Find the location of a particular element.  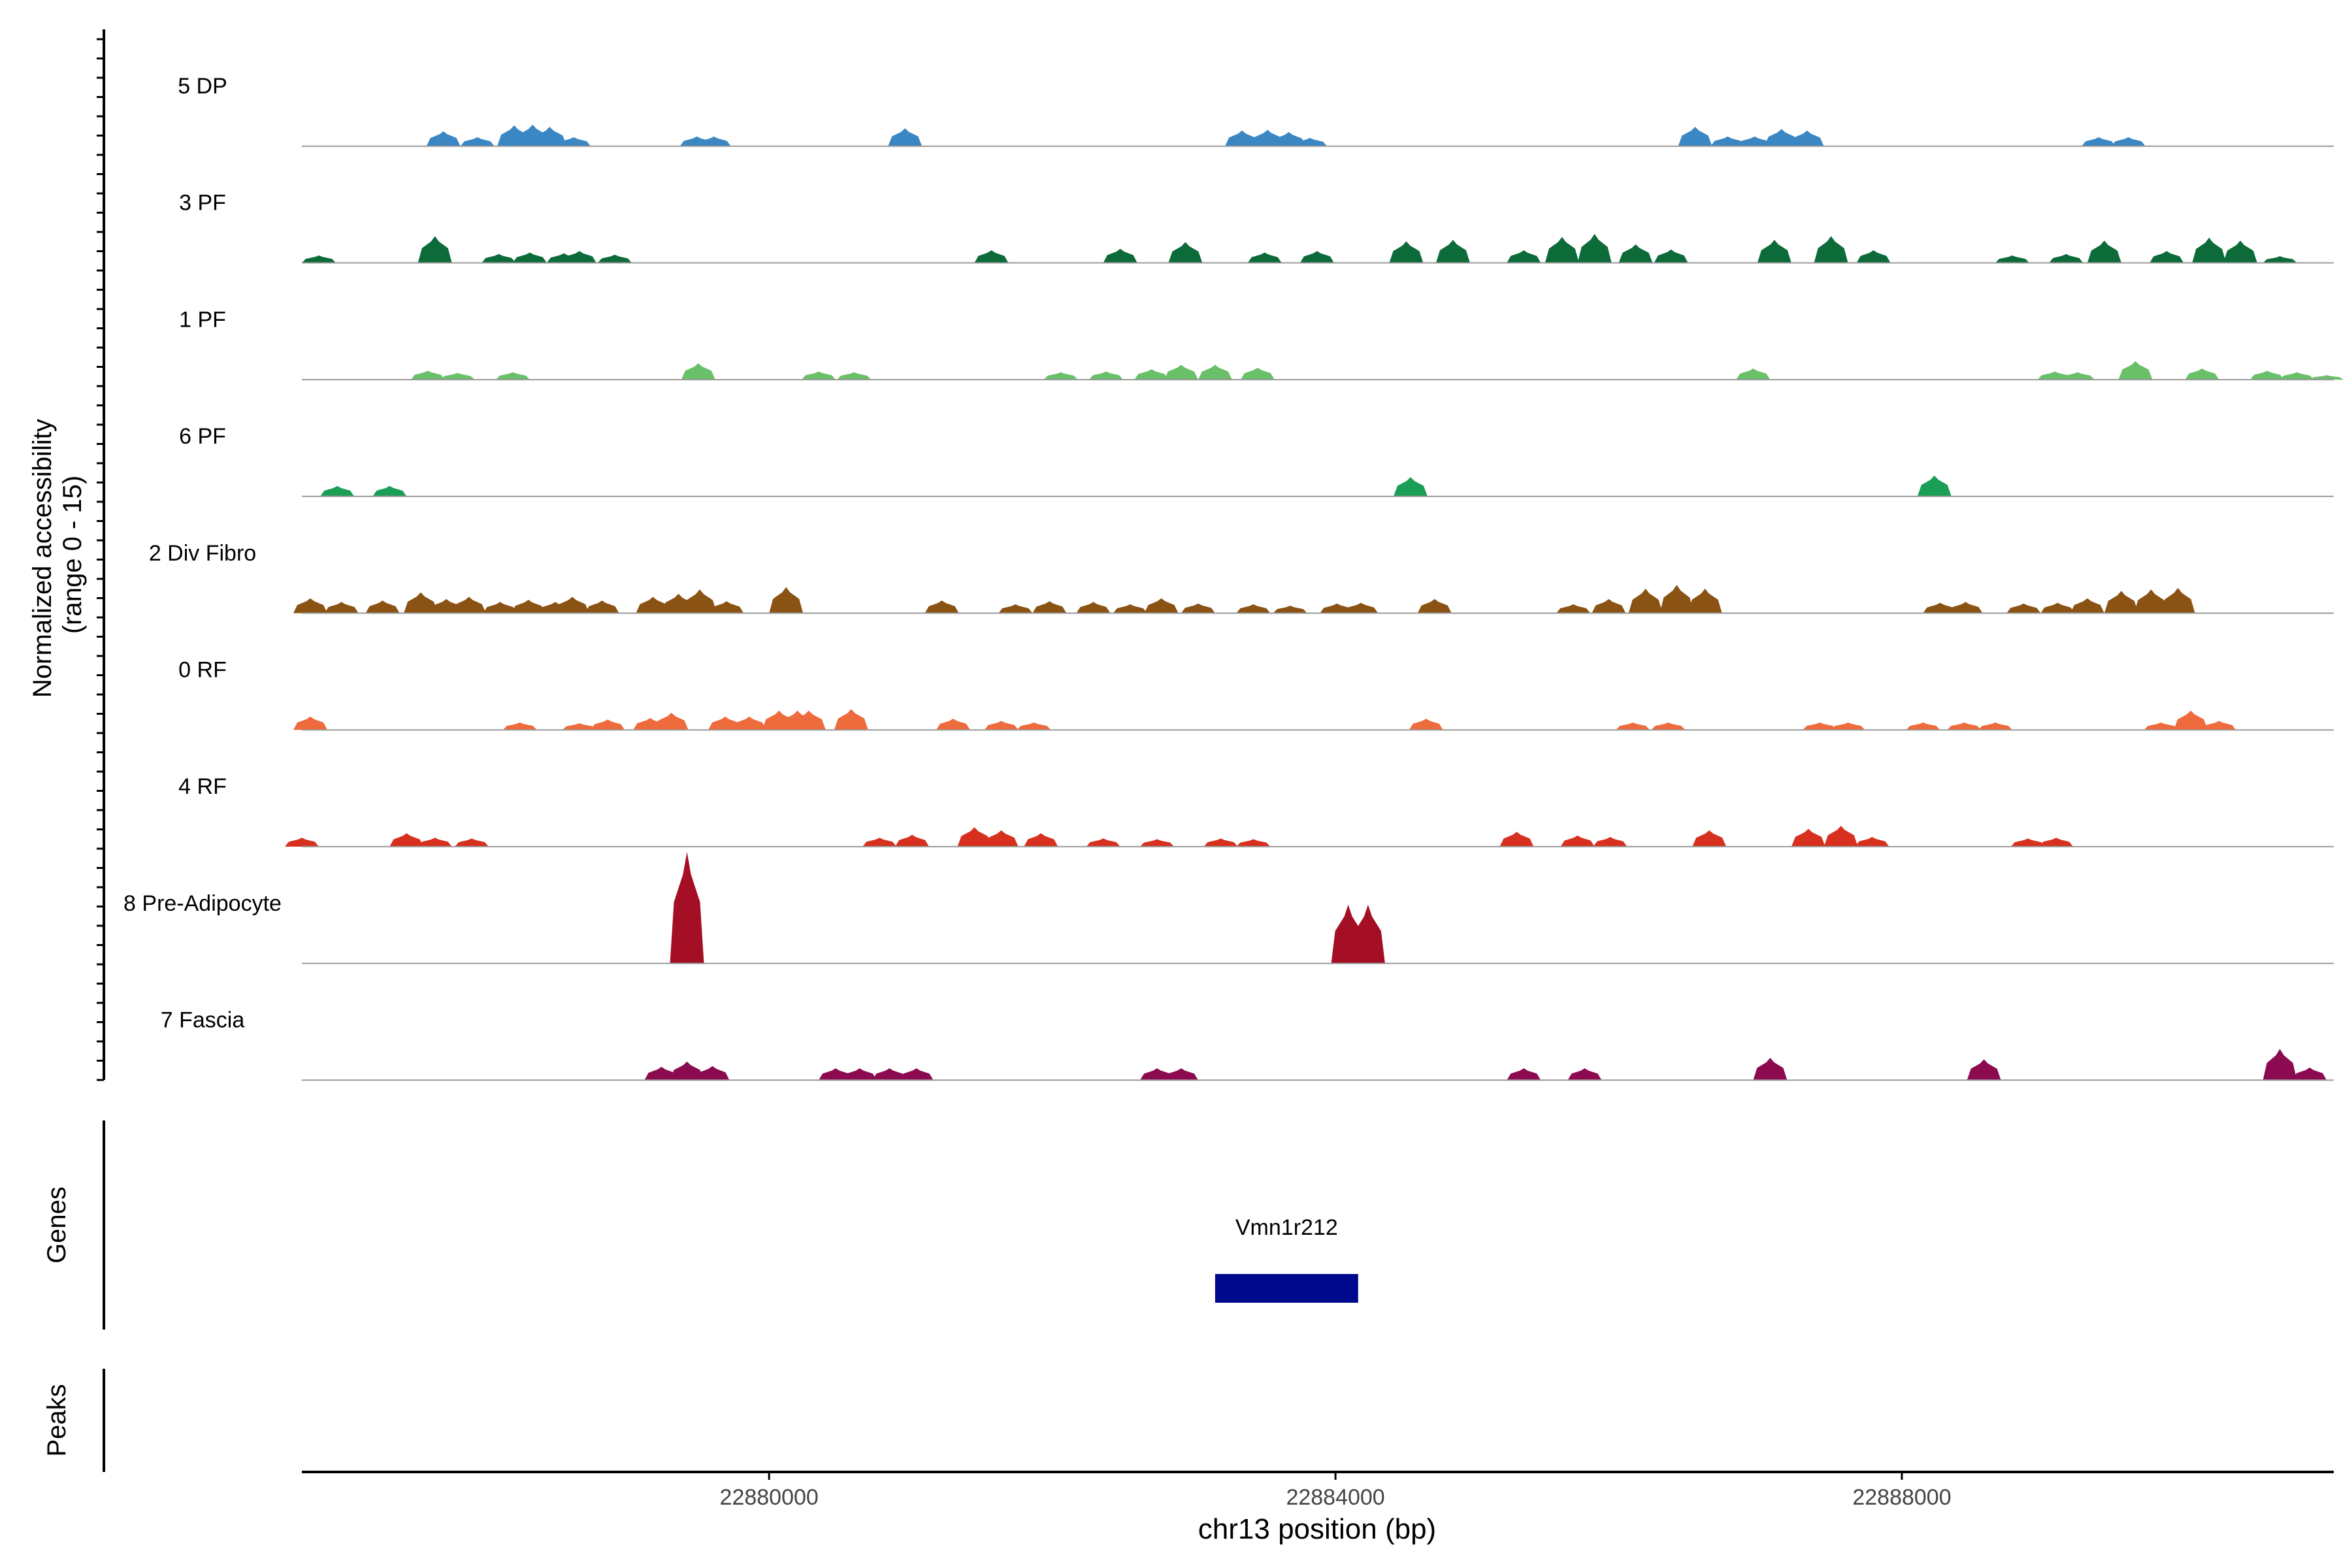

x-axis-label: chr13 position (bp) is located at coordinates (1317, 1529).